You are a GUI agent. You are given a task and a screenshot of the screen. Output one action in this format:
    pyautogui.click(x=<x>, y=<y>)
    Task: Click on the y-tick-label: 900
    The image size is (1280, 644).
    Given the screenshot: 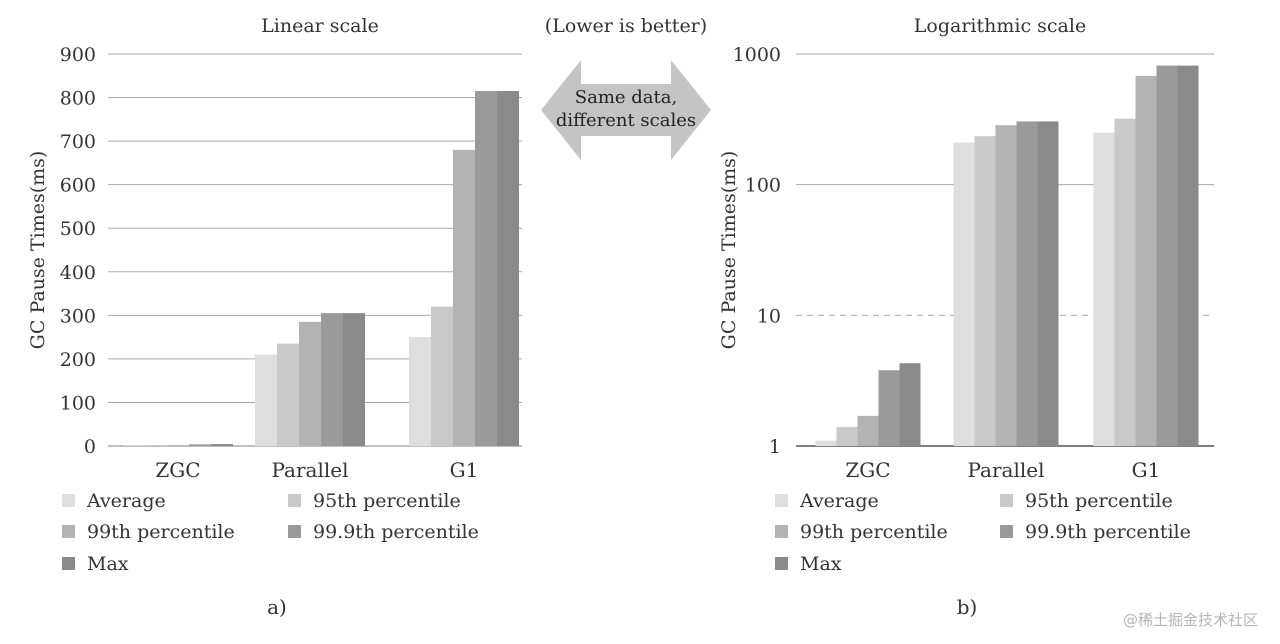 What is the action you would take?
    pyautogui.click(x=78, y=55)
    